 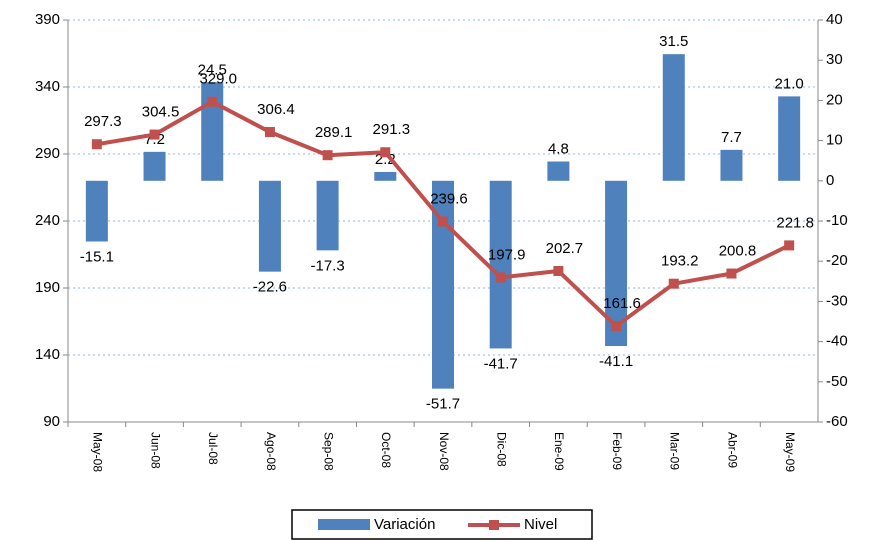 I want to click on x-tick-label: Ago-08, so click(x=271, y=451).